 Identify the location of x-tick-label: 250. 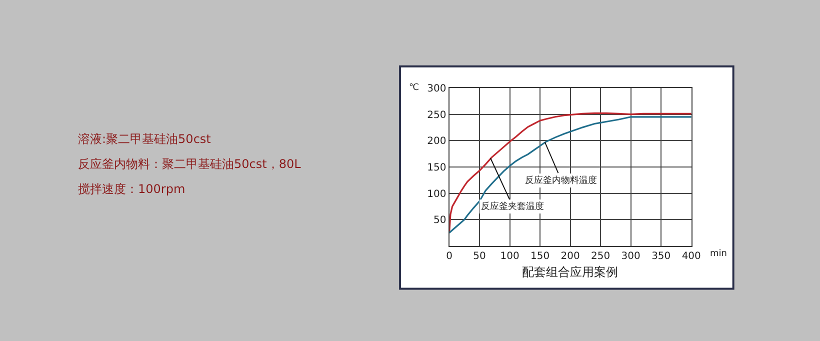
(600, 256).